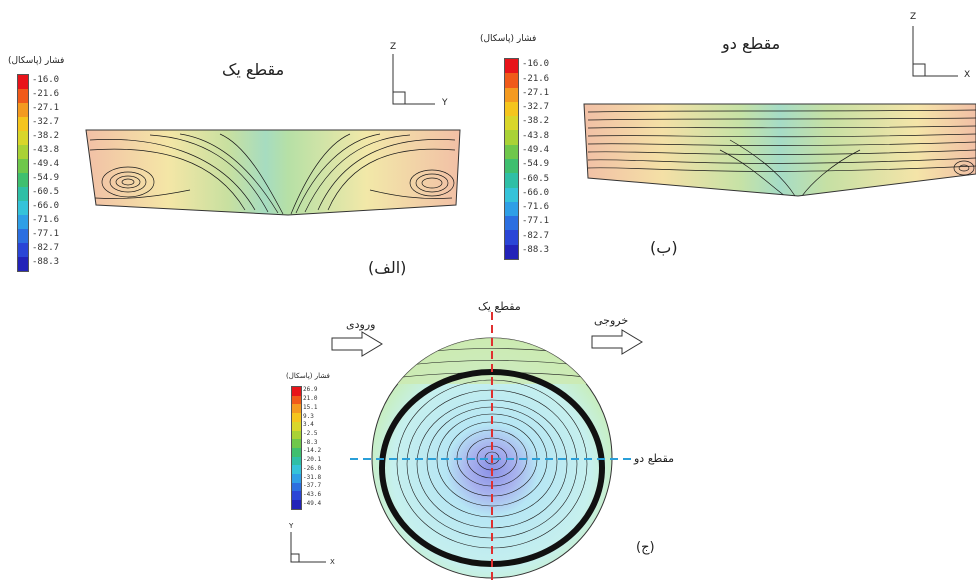 Image resolution: width=976 pixels, height=581 pixels. I want to click on panel-c-caption: (ج), so click(645, 547).